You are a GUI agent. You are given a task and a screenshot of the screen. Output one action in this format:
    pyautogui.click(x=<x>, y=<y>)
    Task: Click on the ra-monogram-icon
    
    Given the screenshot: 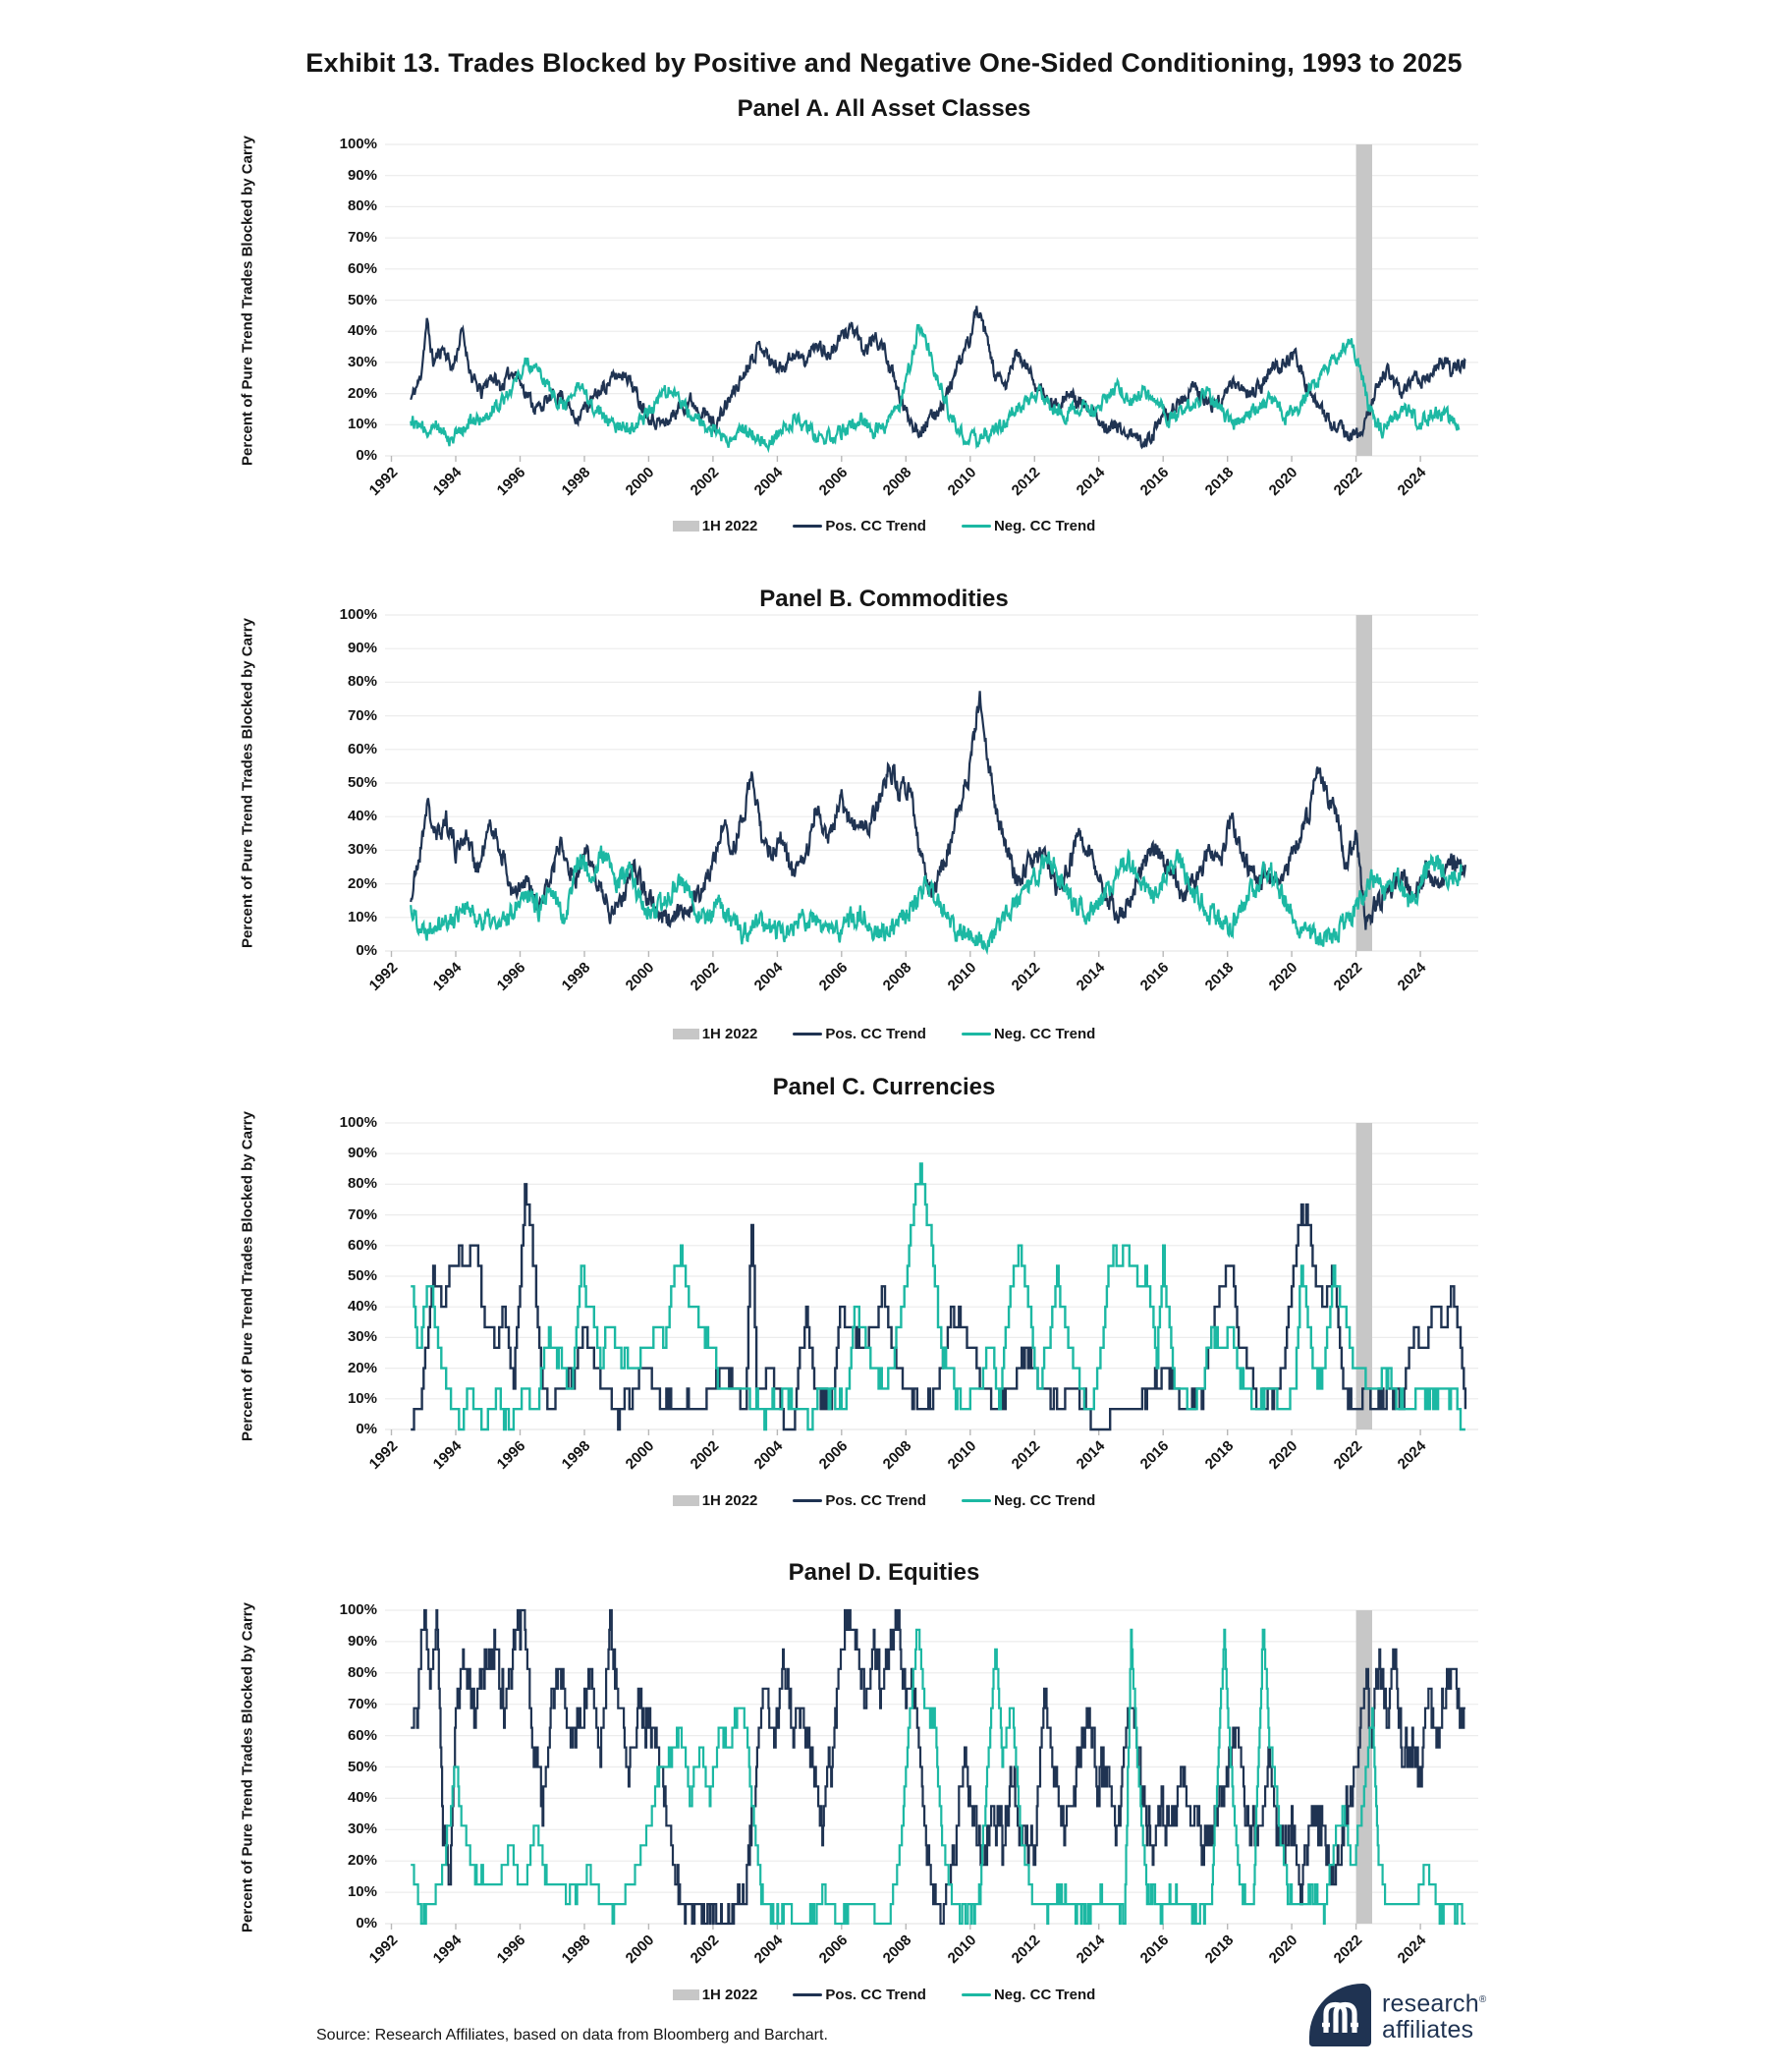 What is the action you would take?
    pyautogui.click(x=1340, y=2017)
    